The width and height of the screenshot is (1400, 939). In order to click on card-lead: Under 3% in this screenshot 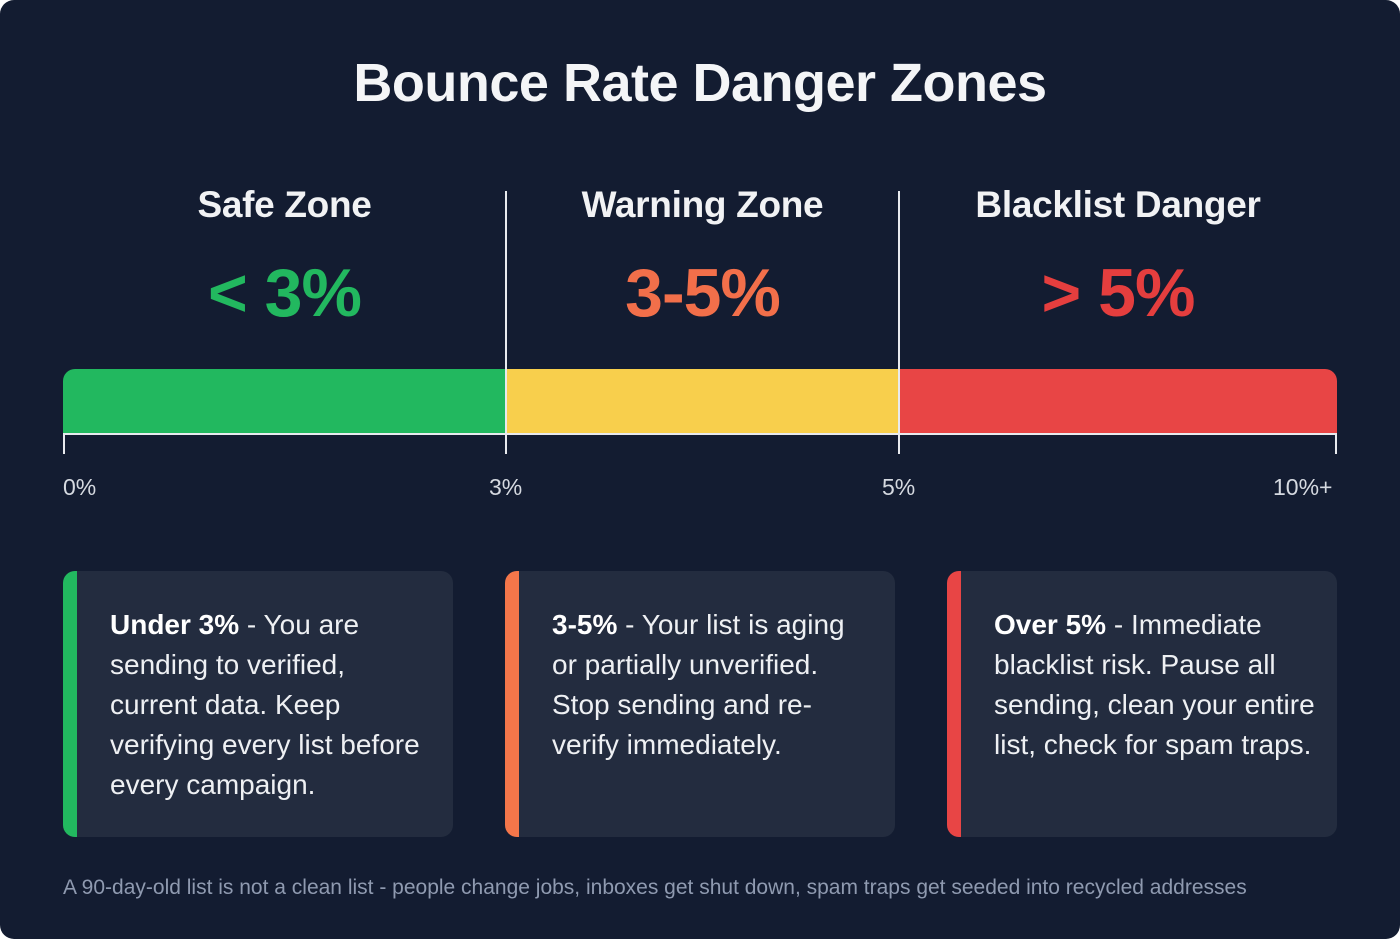, I will do `click(175, 624)`.